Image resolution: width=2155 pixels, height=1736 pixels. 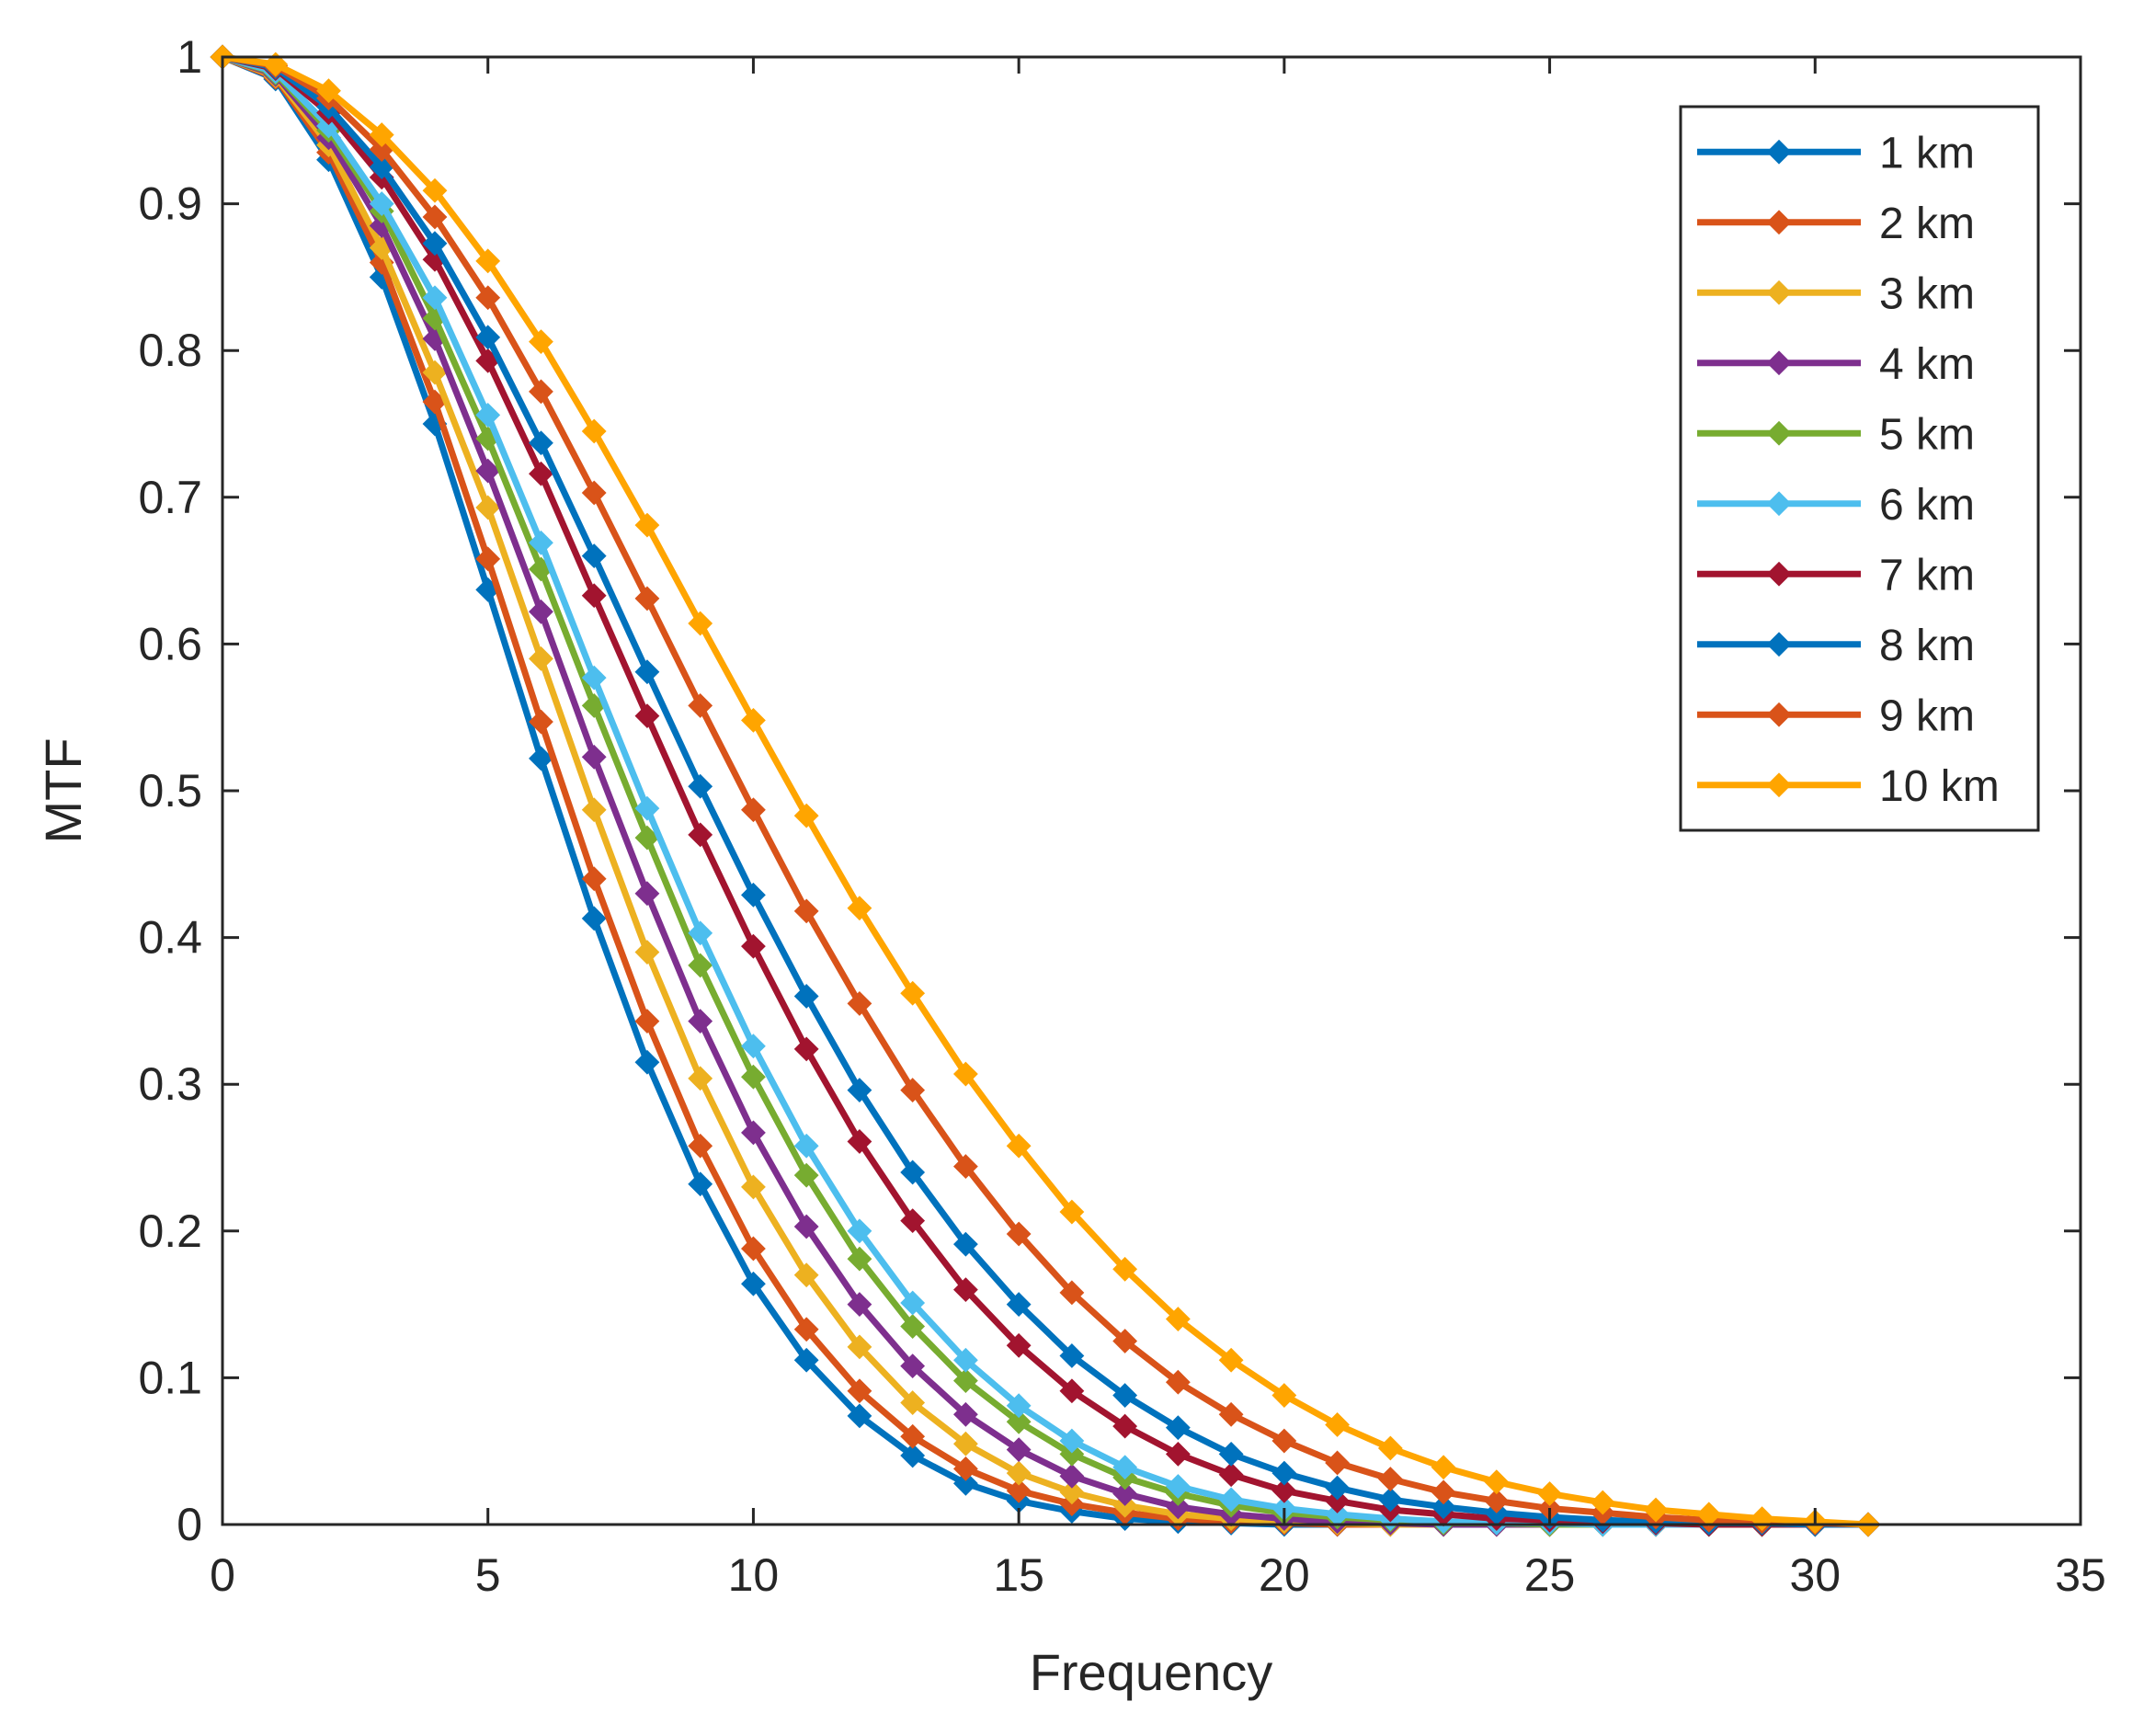 What do you see at coordinates (1848, 786) in the screenshot?
I see `legend-entry: 10 km` at bounding box center [1848, 786].